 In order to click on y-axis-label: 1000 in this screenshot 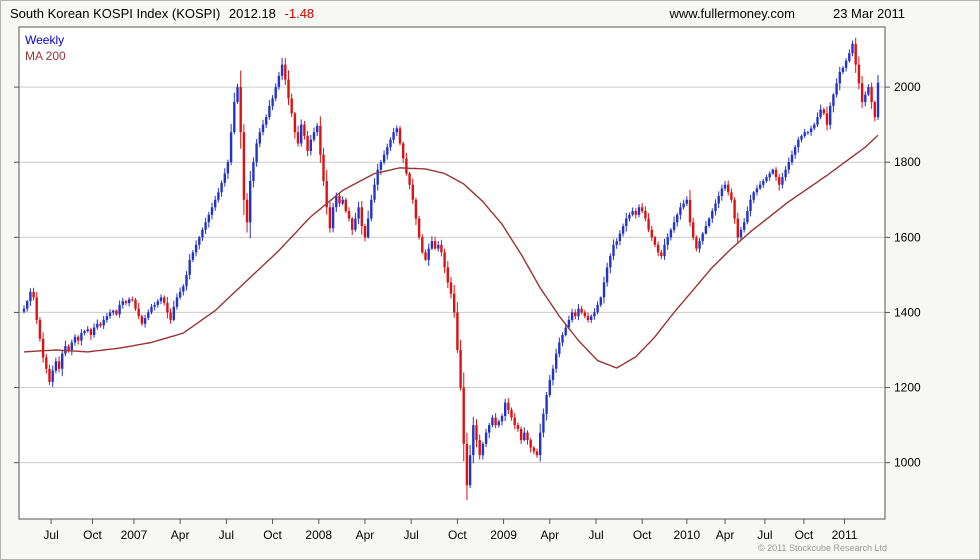, I will do `click(907, 463)`.